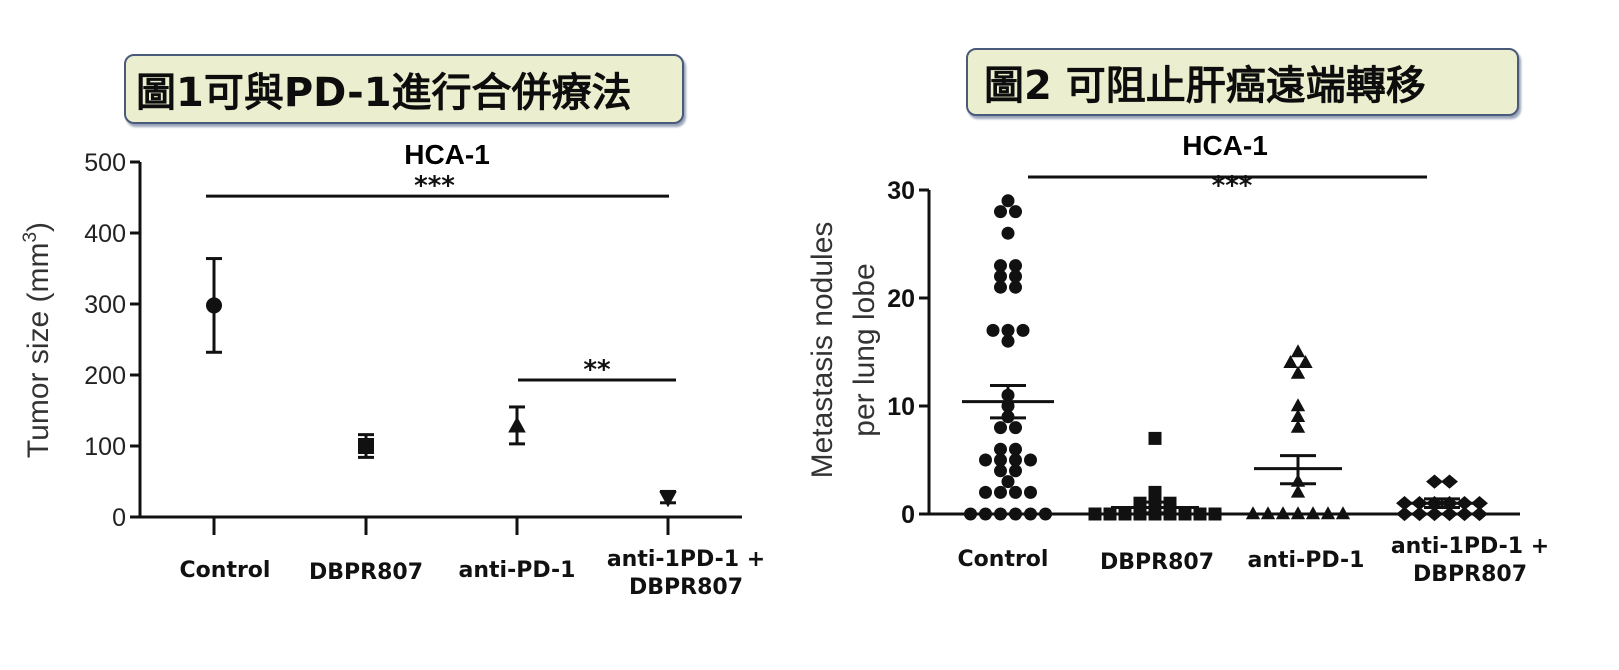  What do you see at coordinates (105, 447) in the screenshot?
I see `y-tick-label: 100` at bounding box center [105, 447].